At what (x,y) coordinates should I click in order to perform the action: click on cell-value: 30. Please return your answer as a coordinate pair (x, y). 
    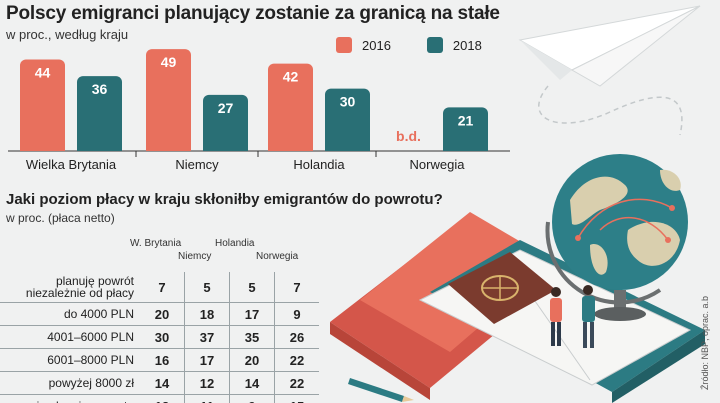
    Looking at the image, I should click on (162, 337).